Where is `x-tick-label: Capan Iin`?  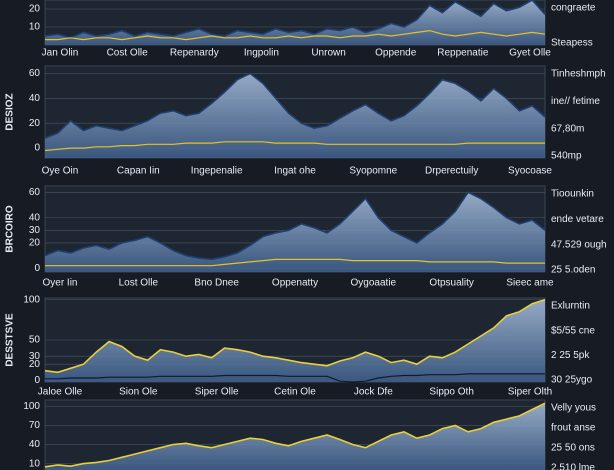 x-tick-label: Capan Iin is located at coordinates (138, 171).